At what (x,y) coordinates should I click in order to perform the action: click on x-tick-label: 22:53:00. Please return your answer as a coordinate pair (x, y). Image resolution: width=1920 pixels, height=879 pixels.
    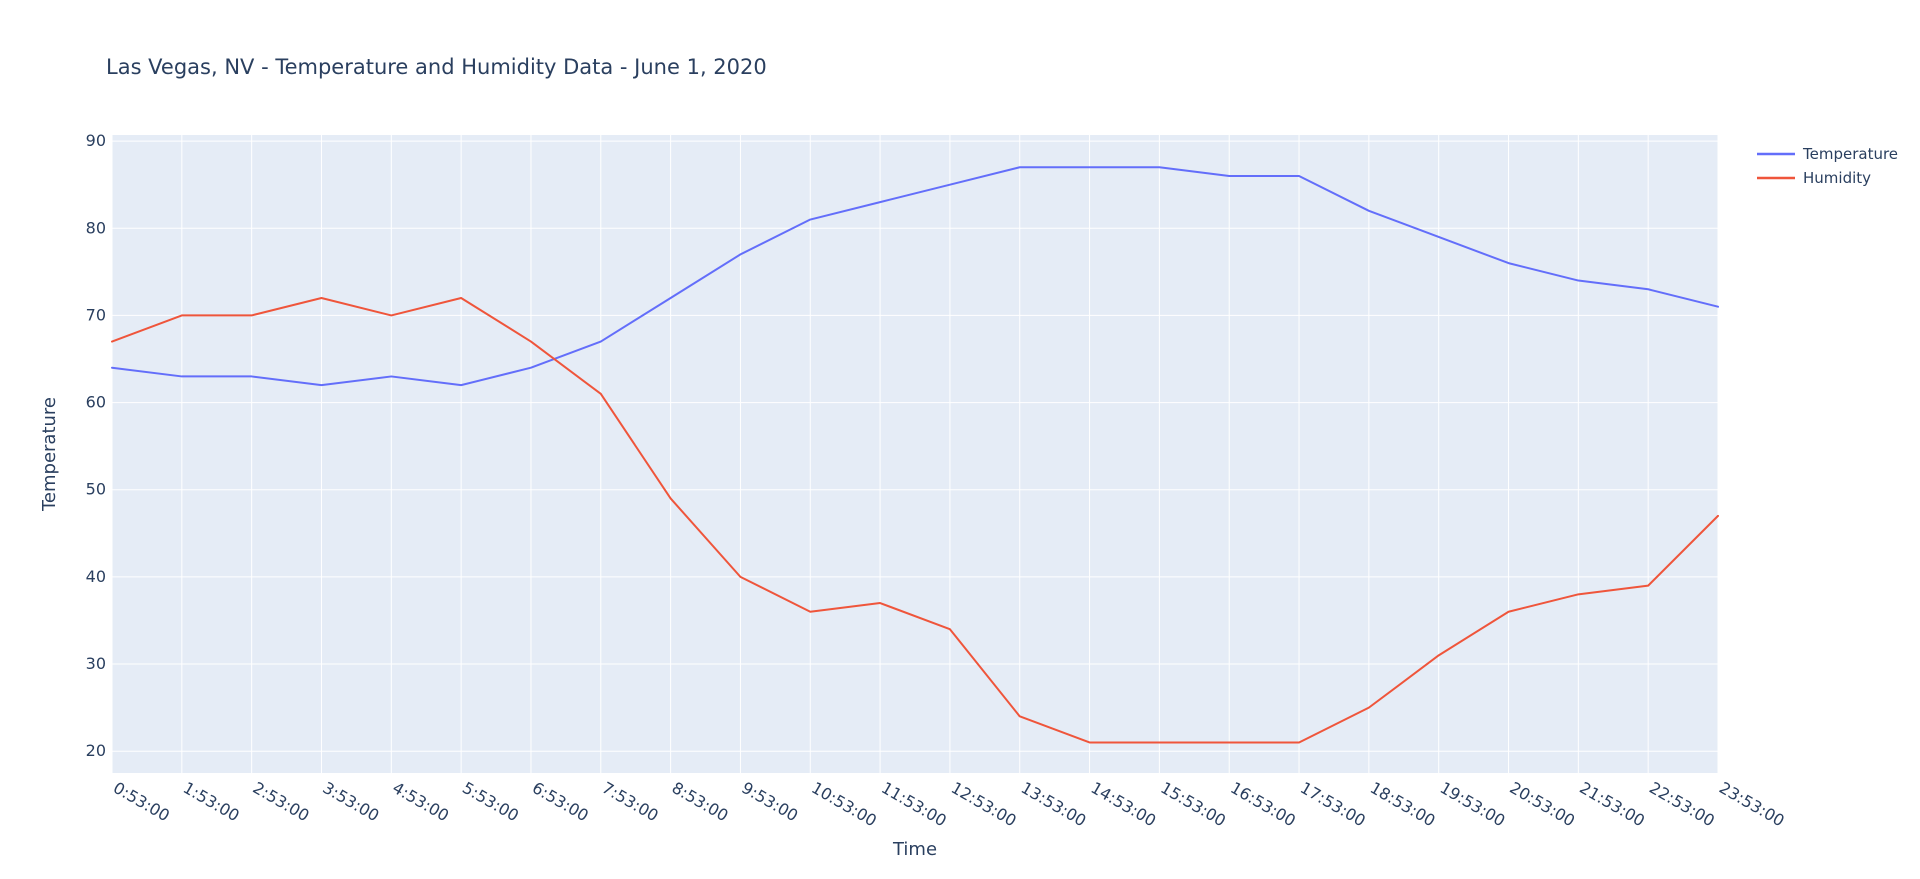
    Looking at the image, I should click on (1682, 804).